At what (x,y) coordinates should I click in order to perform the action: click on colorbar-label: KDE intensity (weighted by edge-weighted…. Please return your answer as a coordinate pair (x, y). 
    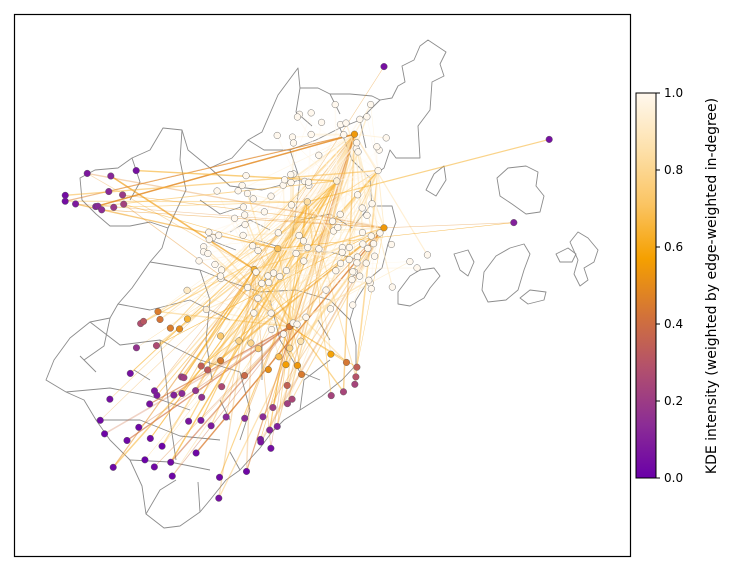
    Looking at the image, I should click on (712, 286).